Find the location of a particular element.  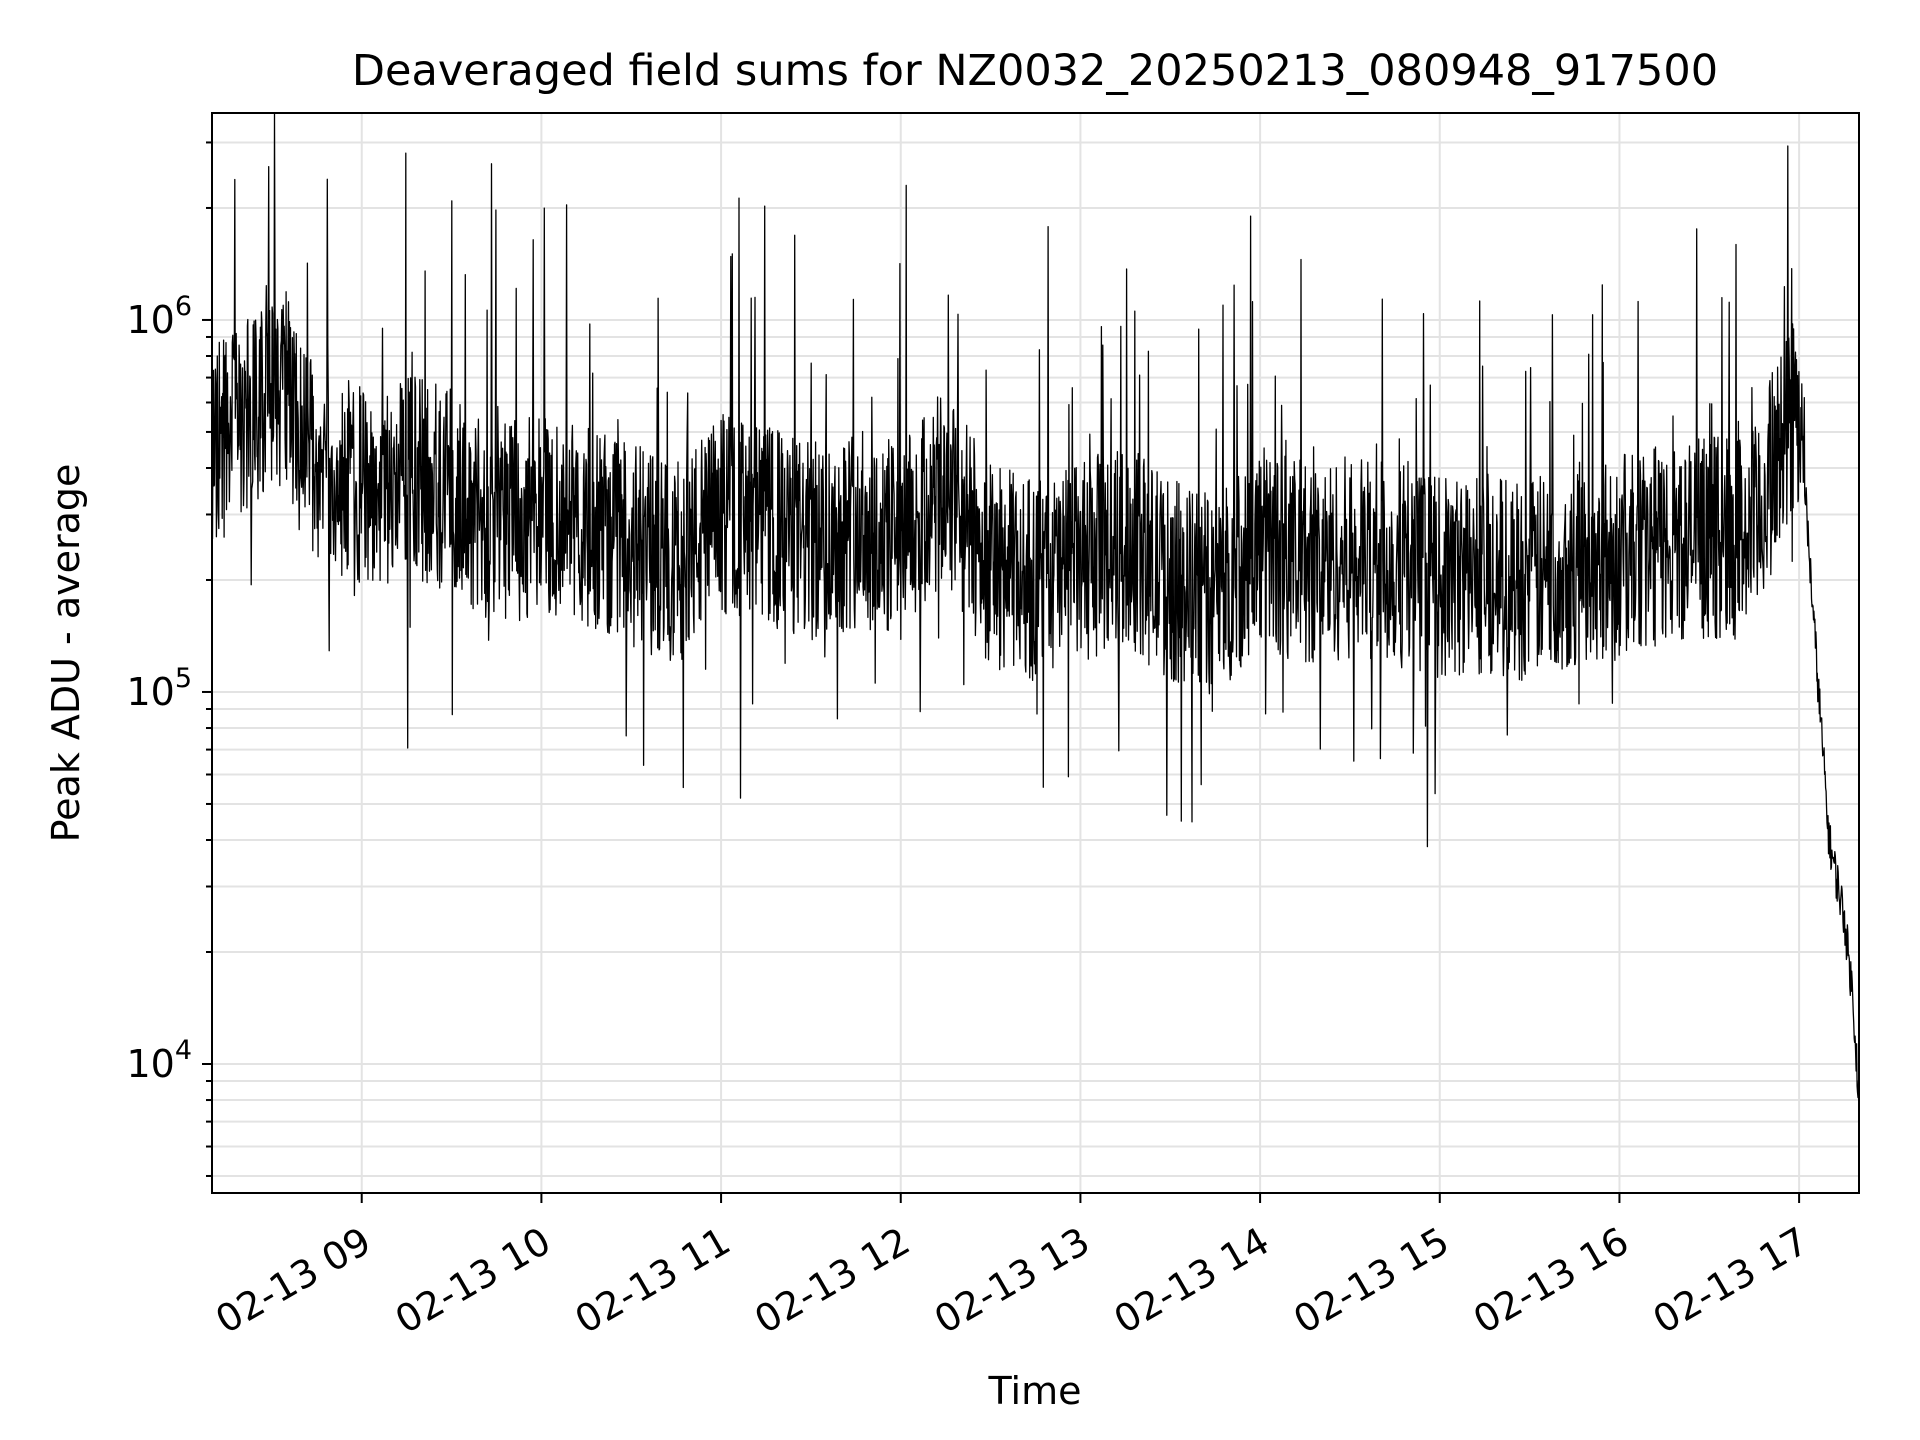

y-tick-exponent: 6 is located at coordinates (183, 306).